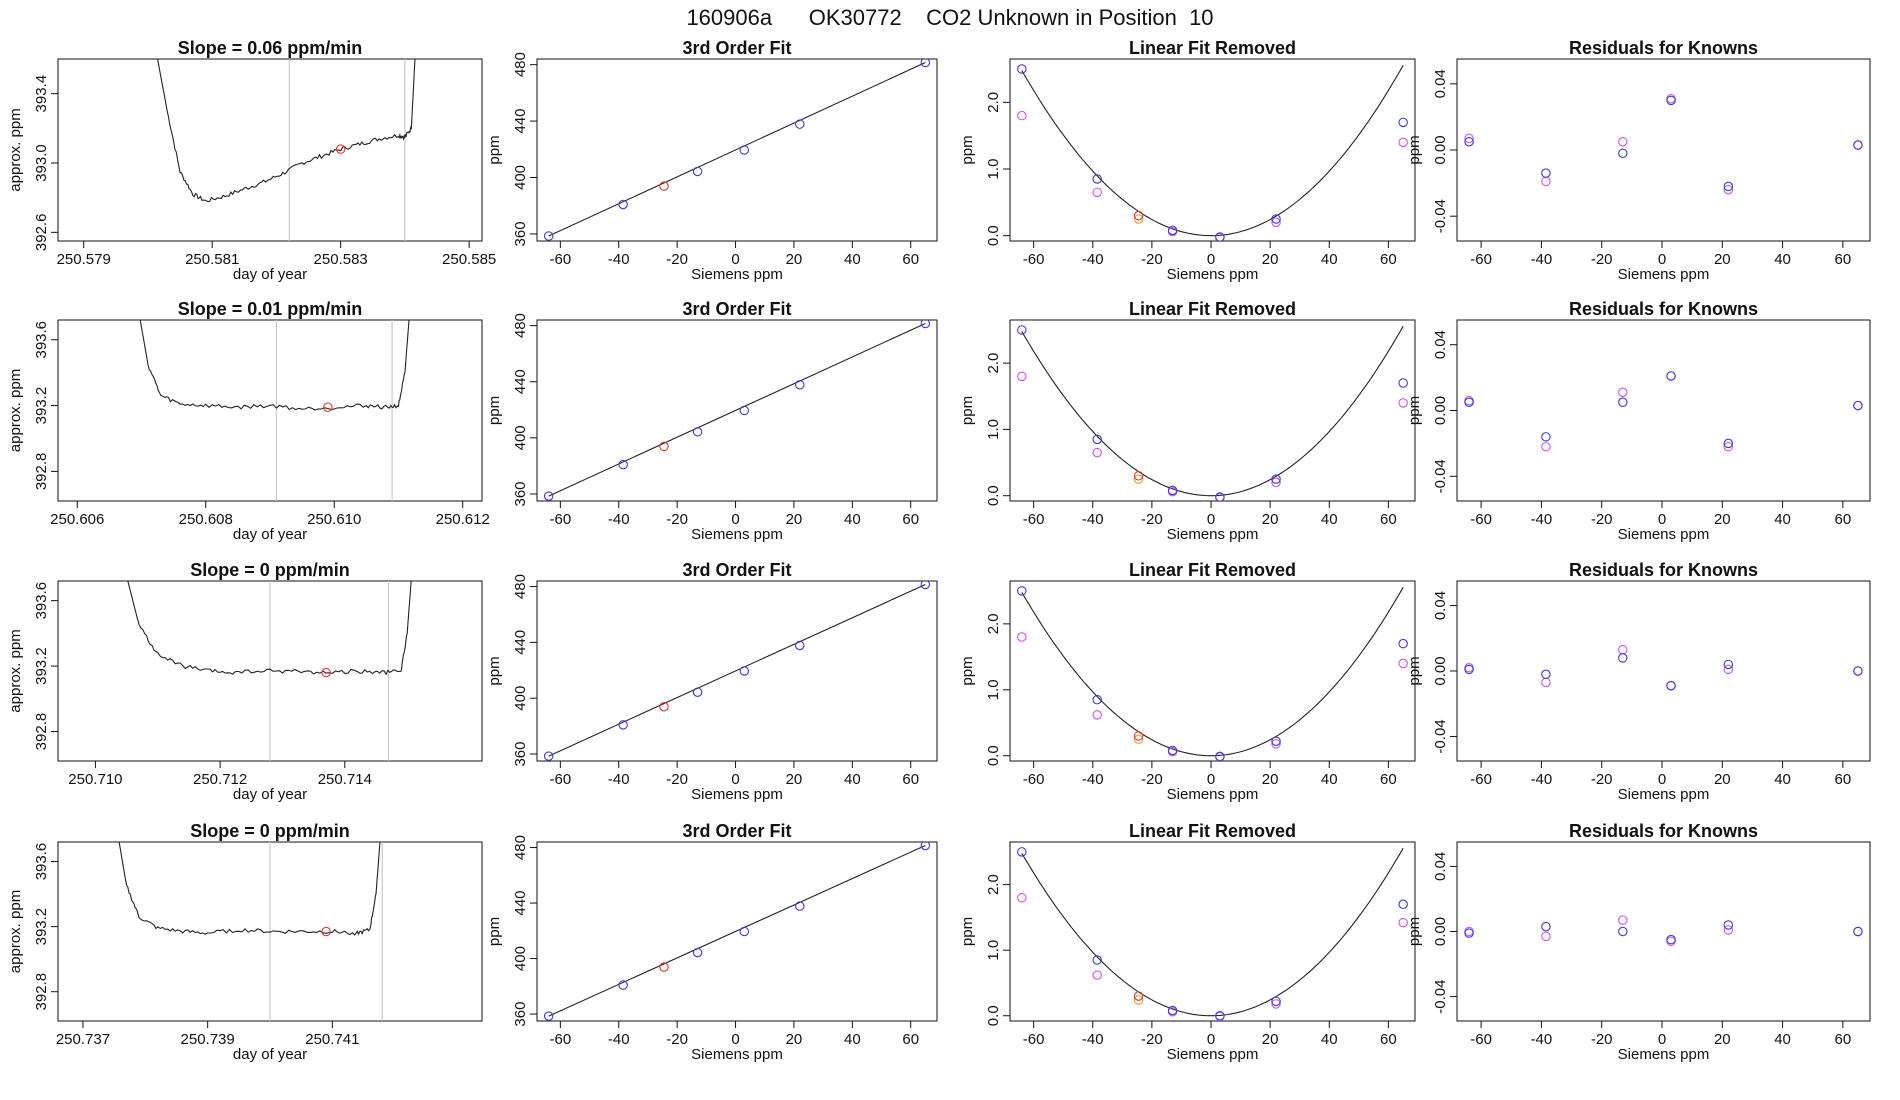  Describe the element at coordinates (274, 365) in the screenshot. I see `drift-trace-line` at that location.